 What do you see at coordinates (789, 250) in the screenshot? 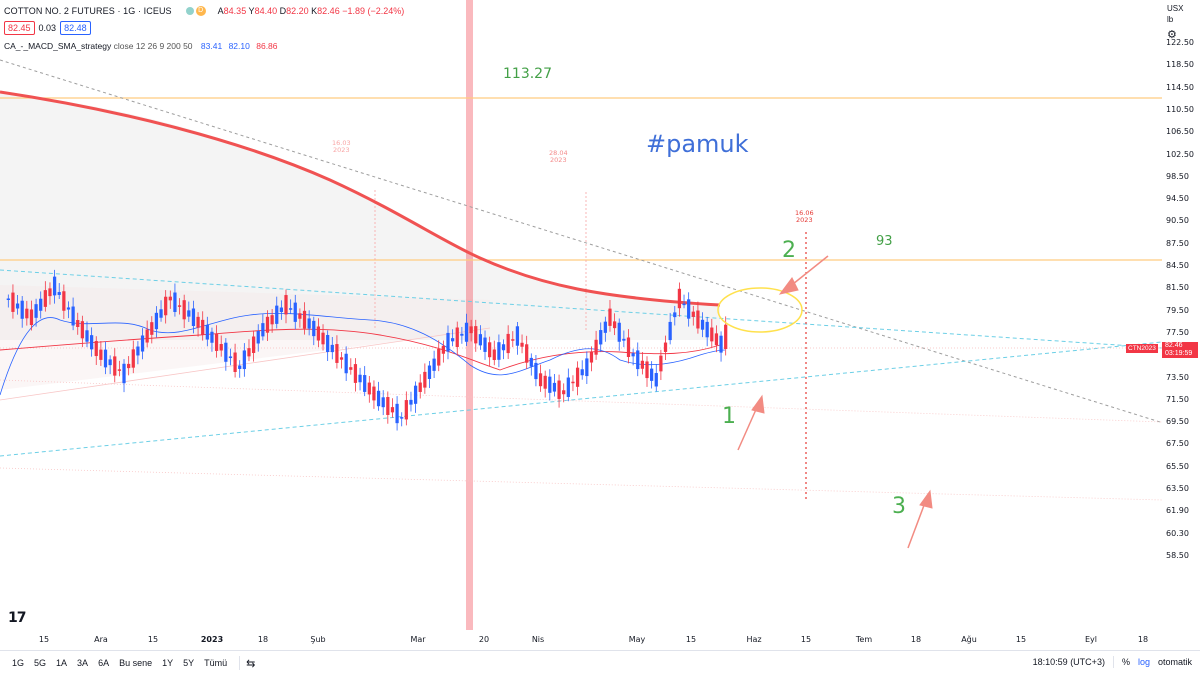
I see `marker-2-label: 2` at bounding box center [789, 250].